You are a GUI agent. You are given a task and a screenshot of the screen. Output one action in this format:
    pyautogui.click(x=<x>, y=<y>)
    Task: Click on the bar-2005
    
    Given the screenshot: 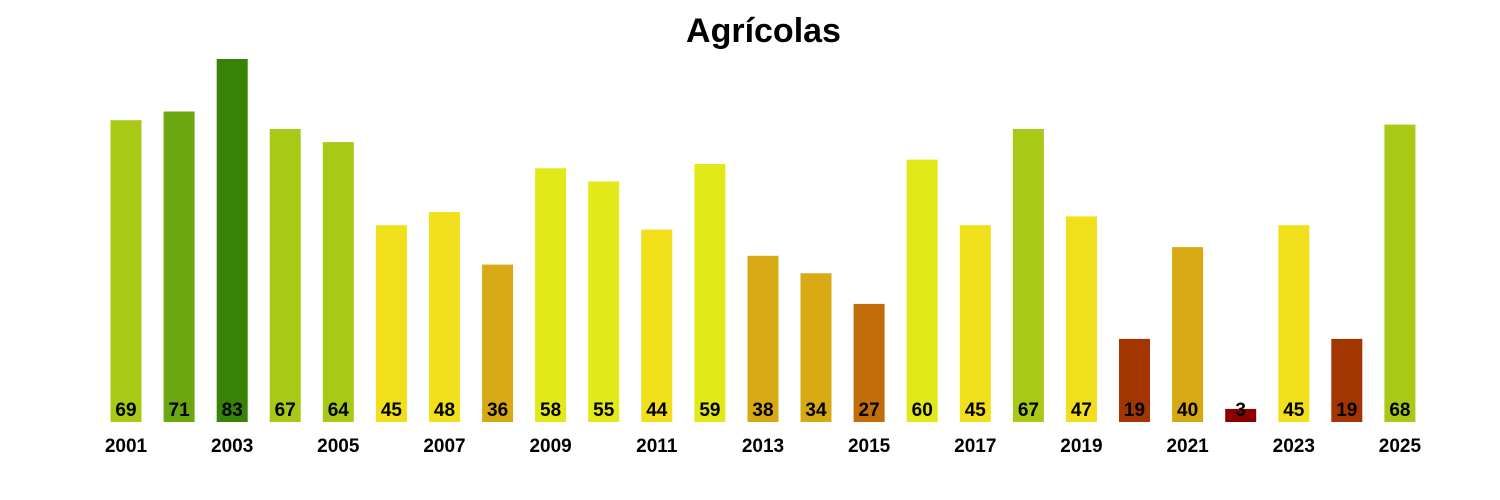 What is the action you would take?
    pyautogui.click(x=338, y=282)
    